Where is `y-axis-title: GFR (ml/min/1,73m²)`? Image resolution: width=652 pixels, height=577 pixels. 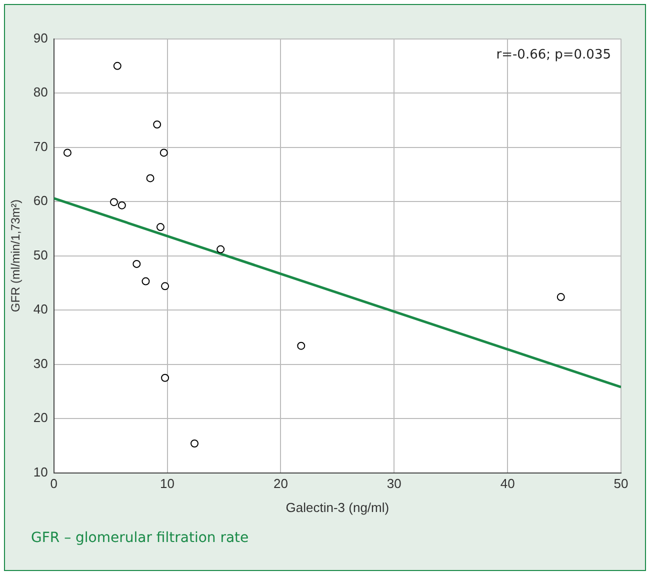
y-axis-title: GFR (ml/min/1,73m²) is located at coordinates (15, 255).